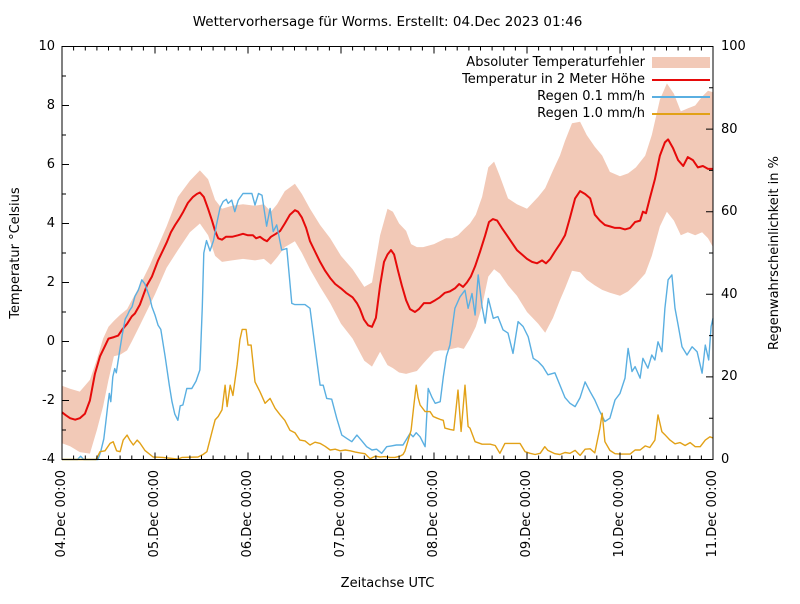  What do you see at coordinates (46, 46) in the screenshot?
I see `y-left-tick-label: 10` at bounding box center [46, 46].